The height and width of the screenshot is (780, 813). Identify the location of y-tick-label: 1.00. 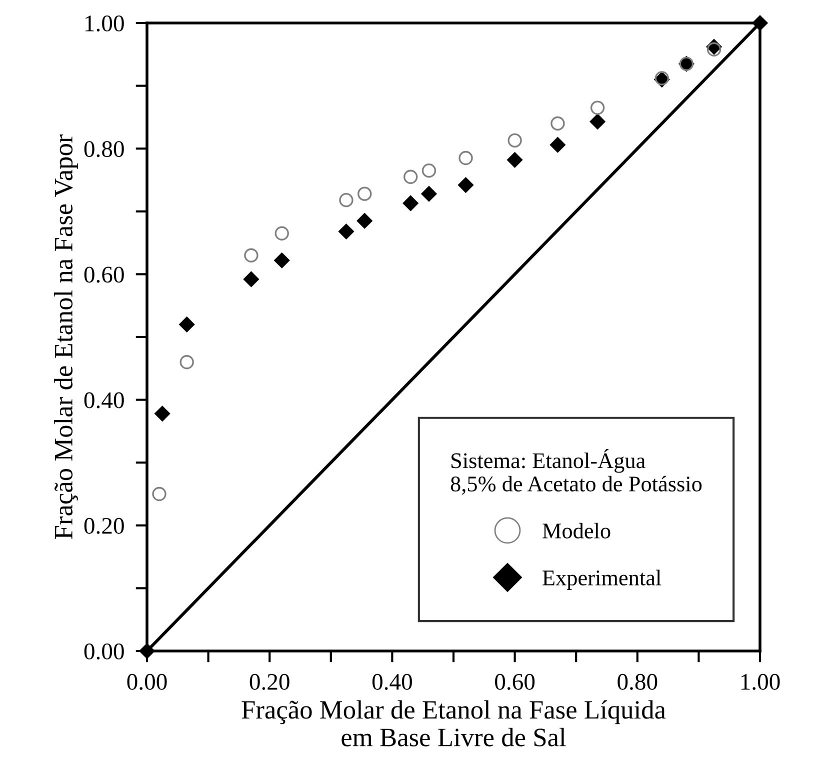
(105, 23).